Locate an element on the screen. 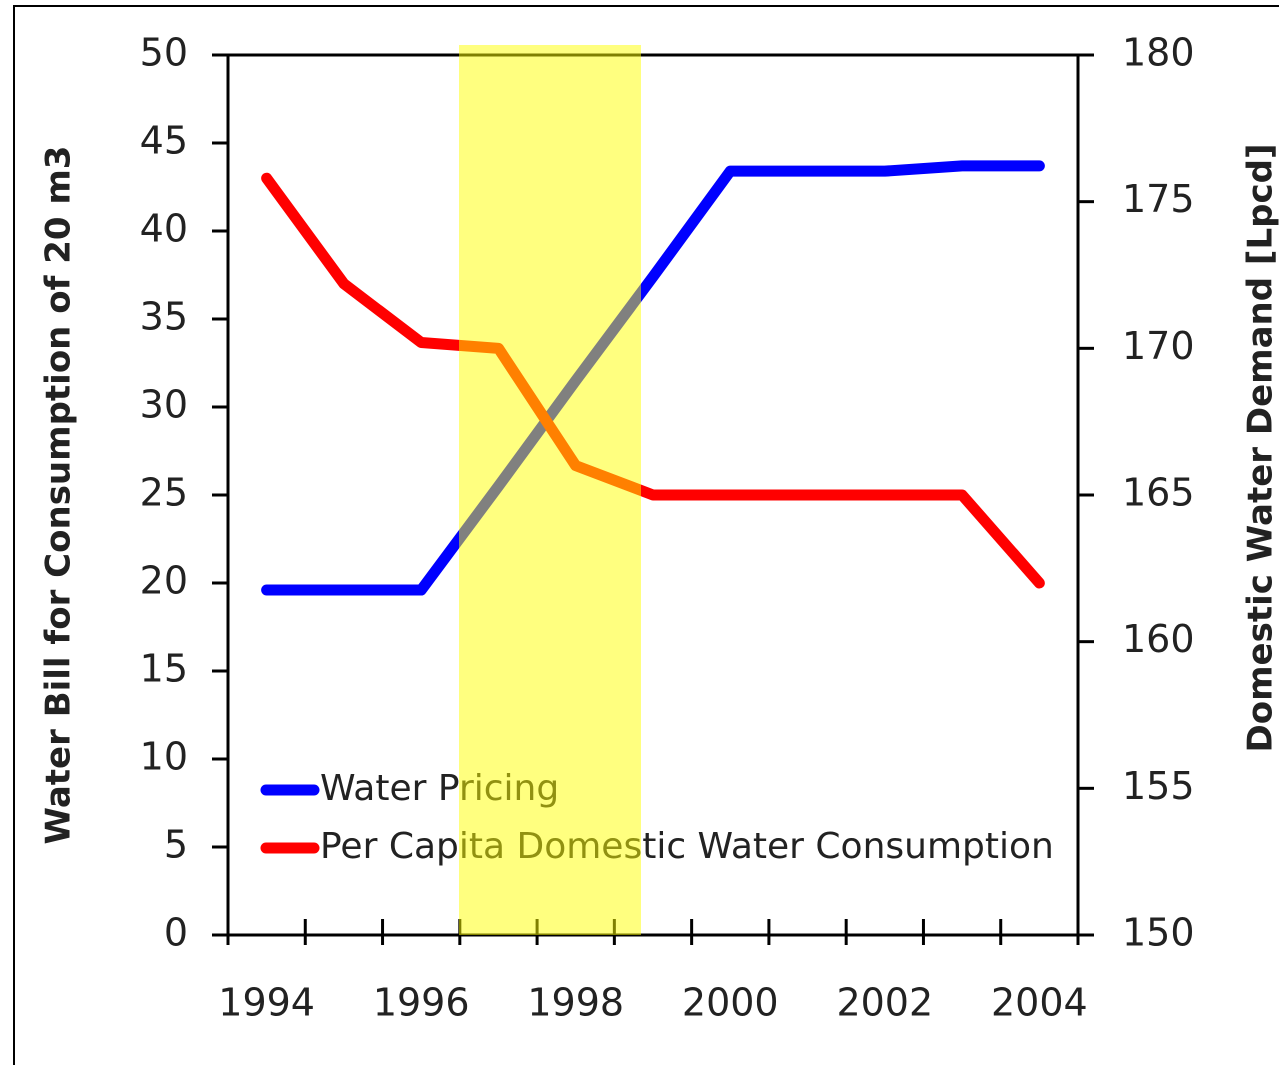  y2-tick-label: 170 is located at coordinates (1158, 346).